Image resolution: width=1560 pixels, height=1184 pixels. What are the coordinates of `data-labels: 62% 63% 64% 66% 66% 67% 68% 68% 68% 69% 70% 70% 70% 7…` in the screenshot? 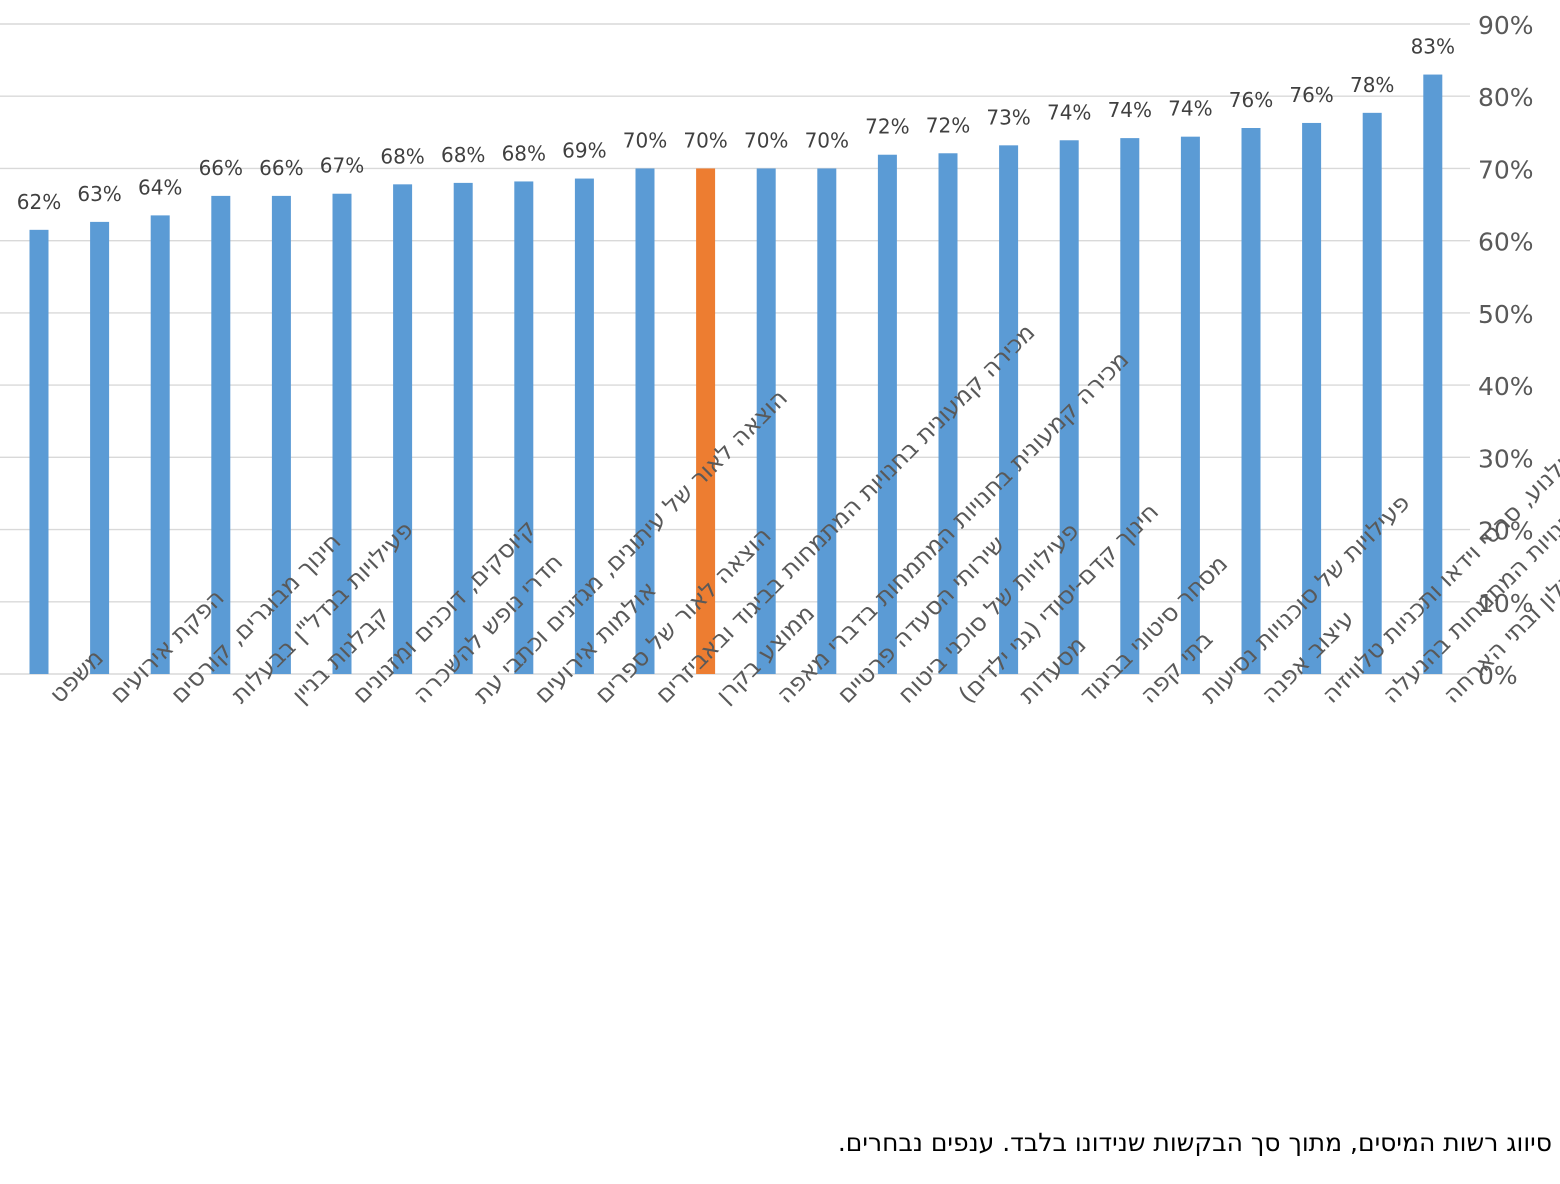 It's located at (736, 124).